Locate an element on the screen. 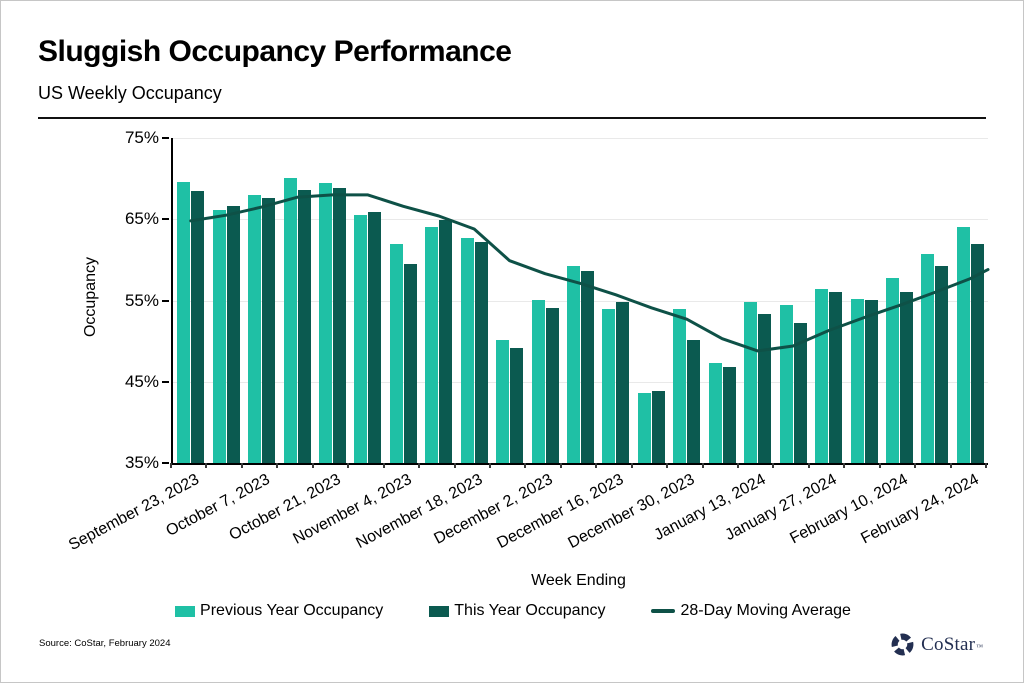 The image size is (1024, 683). costar-logo: CoStar ™ is located at coordinates (936, 644).